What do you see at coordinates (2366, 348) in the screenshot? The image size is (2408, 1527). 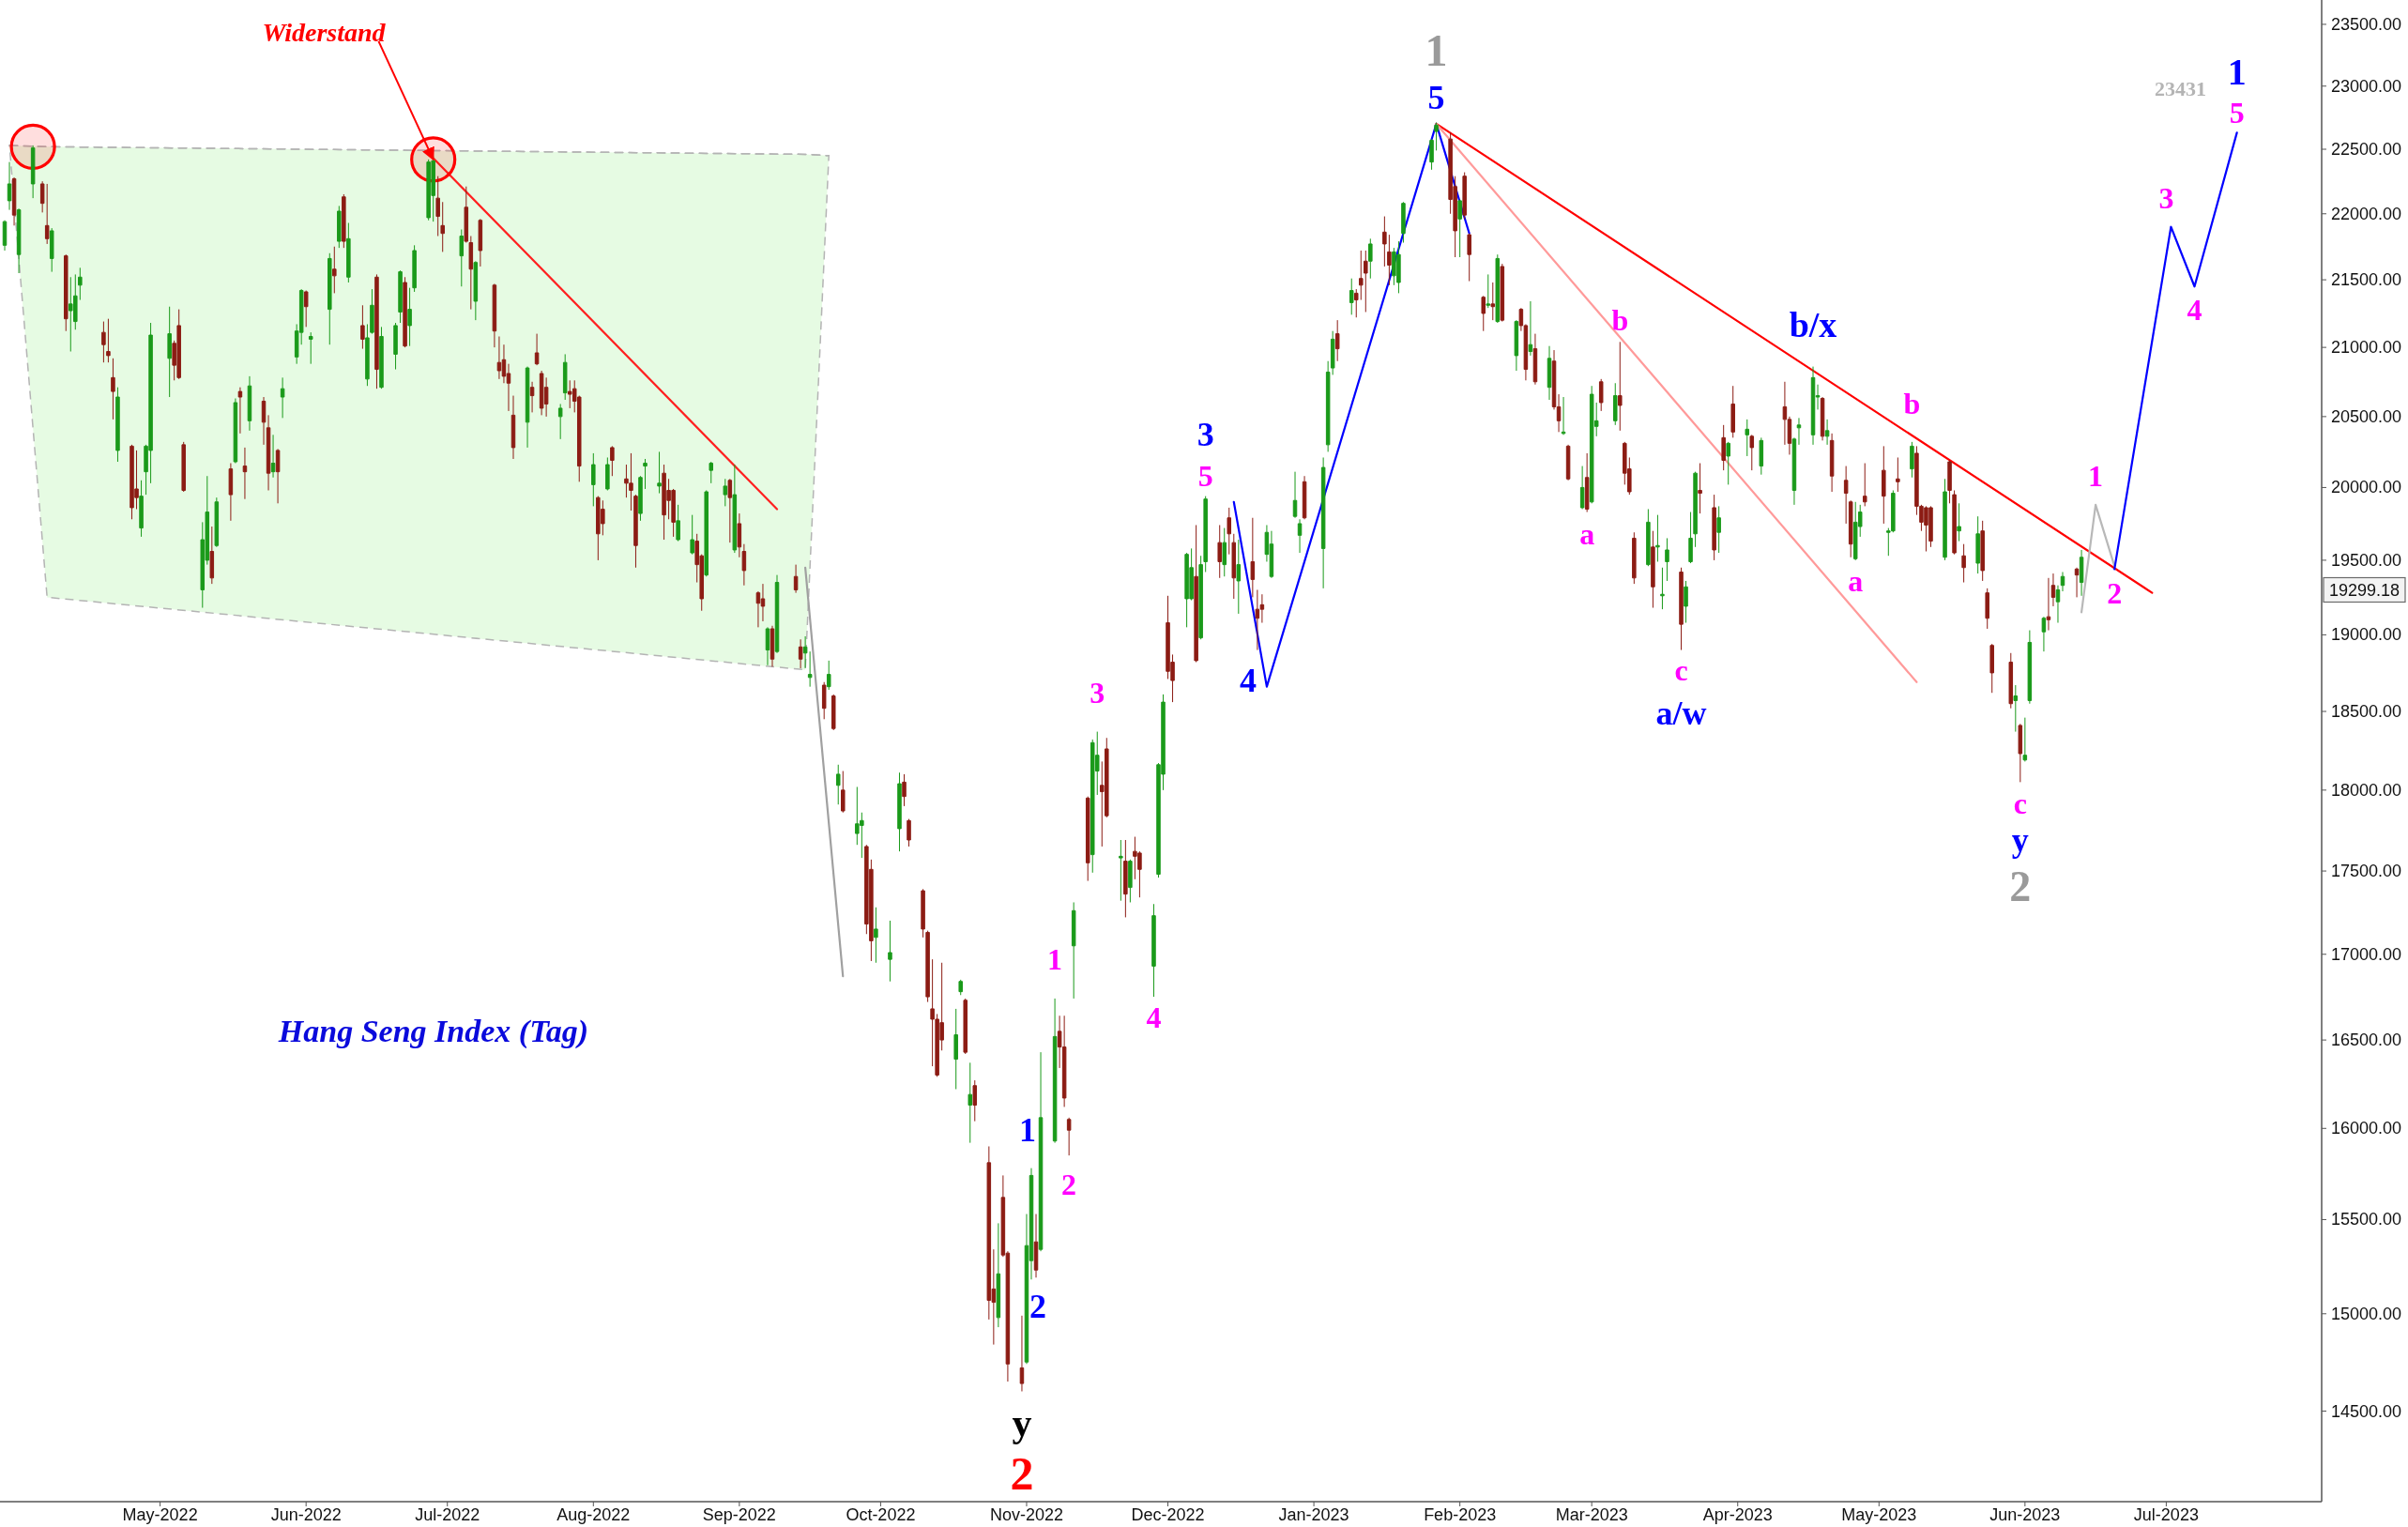 I see `y-tick-label: 21000.00` at bounding box center [2366, 348].